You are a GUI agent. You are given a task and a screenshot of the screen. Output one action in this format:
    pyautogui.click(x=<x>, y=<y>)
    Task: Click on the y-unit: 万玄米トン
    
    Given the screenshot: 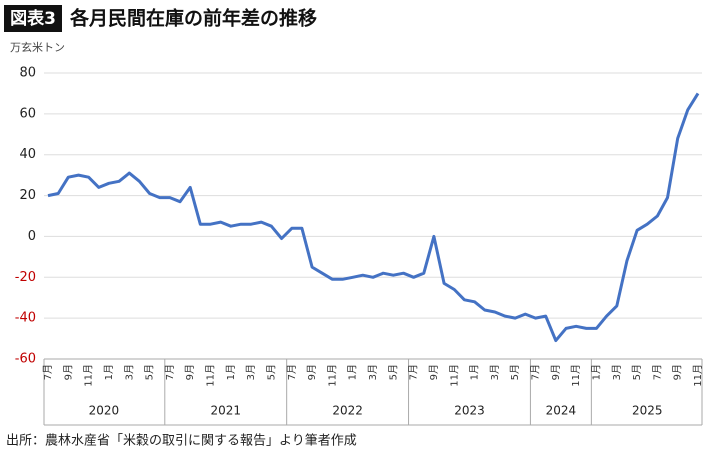 What is the action you would take?
    pyautogui.click(x=37, y=47)
    